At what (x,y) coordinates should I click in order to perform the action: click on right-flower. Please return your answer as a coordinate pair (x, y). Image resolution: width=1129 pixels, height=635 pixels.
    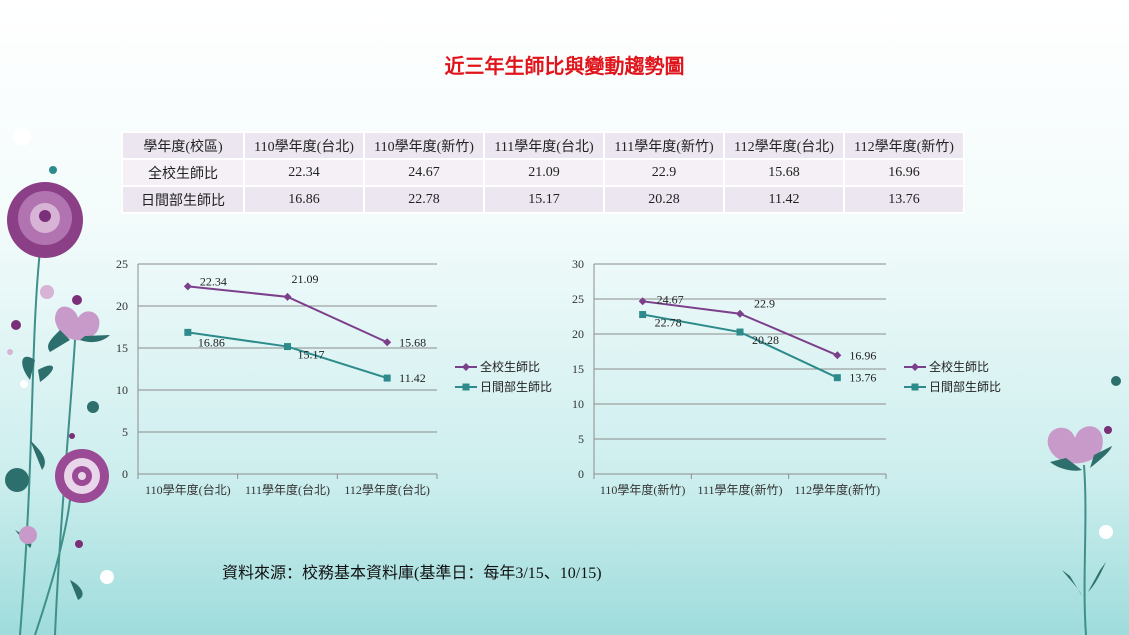
    Looking at the image, I should click on (1079, 530).